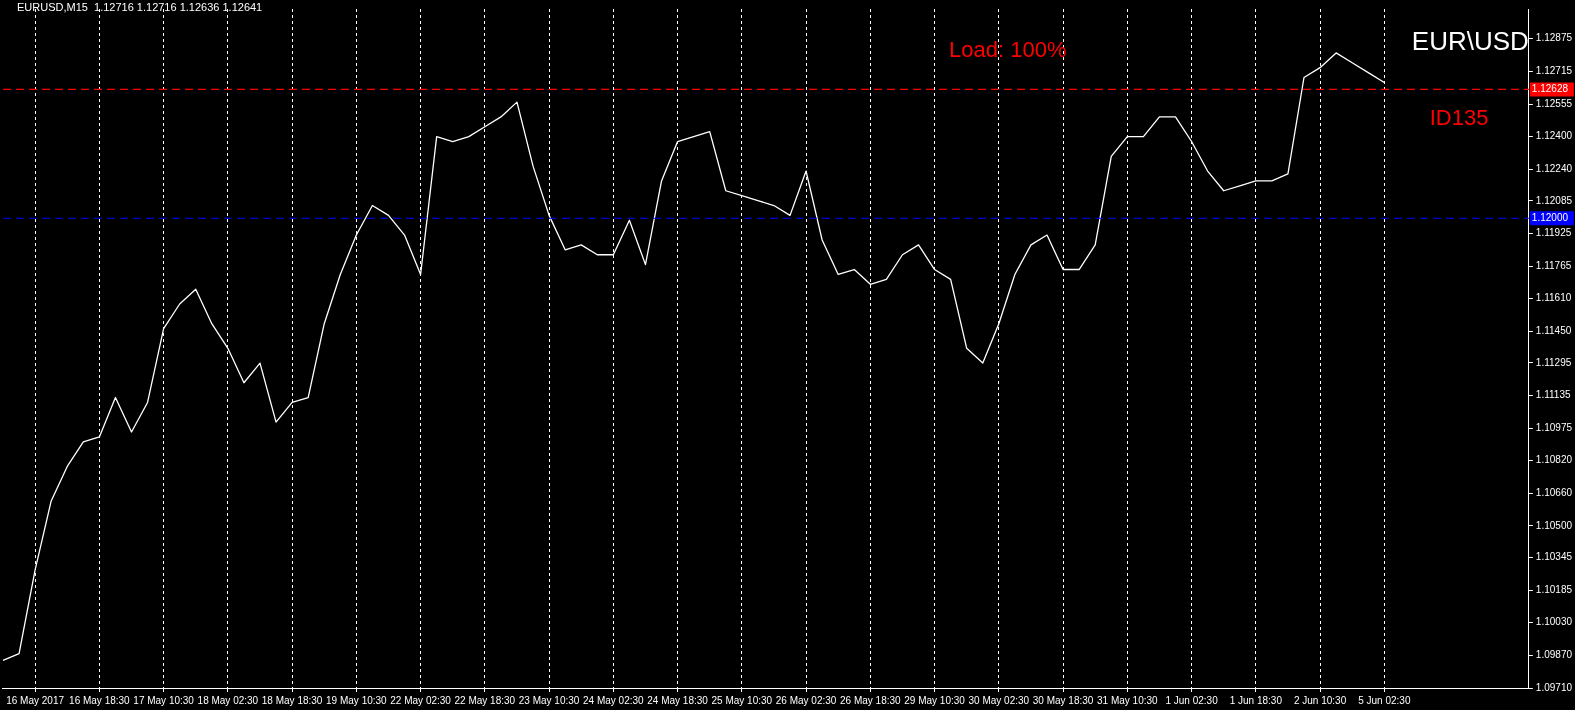  Describe the element at coordinates (806, 700) in the screenshot. I see `x-tick-label: 26 May 02:30` at that location.